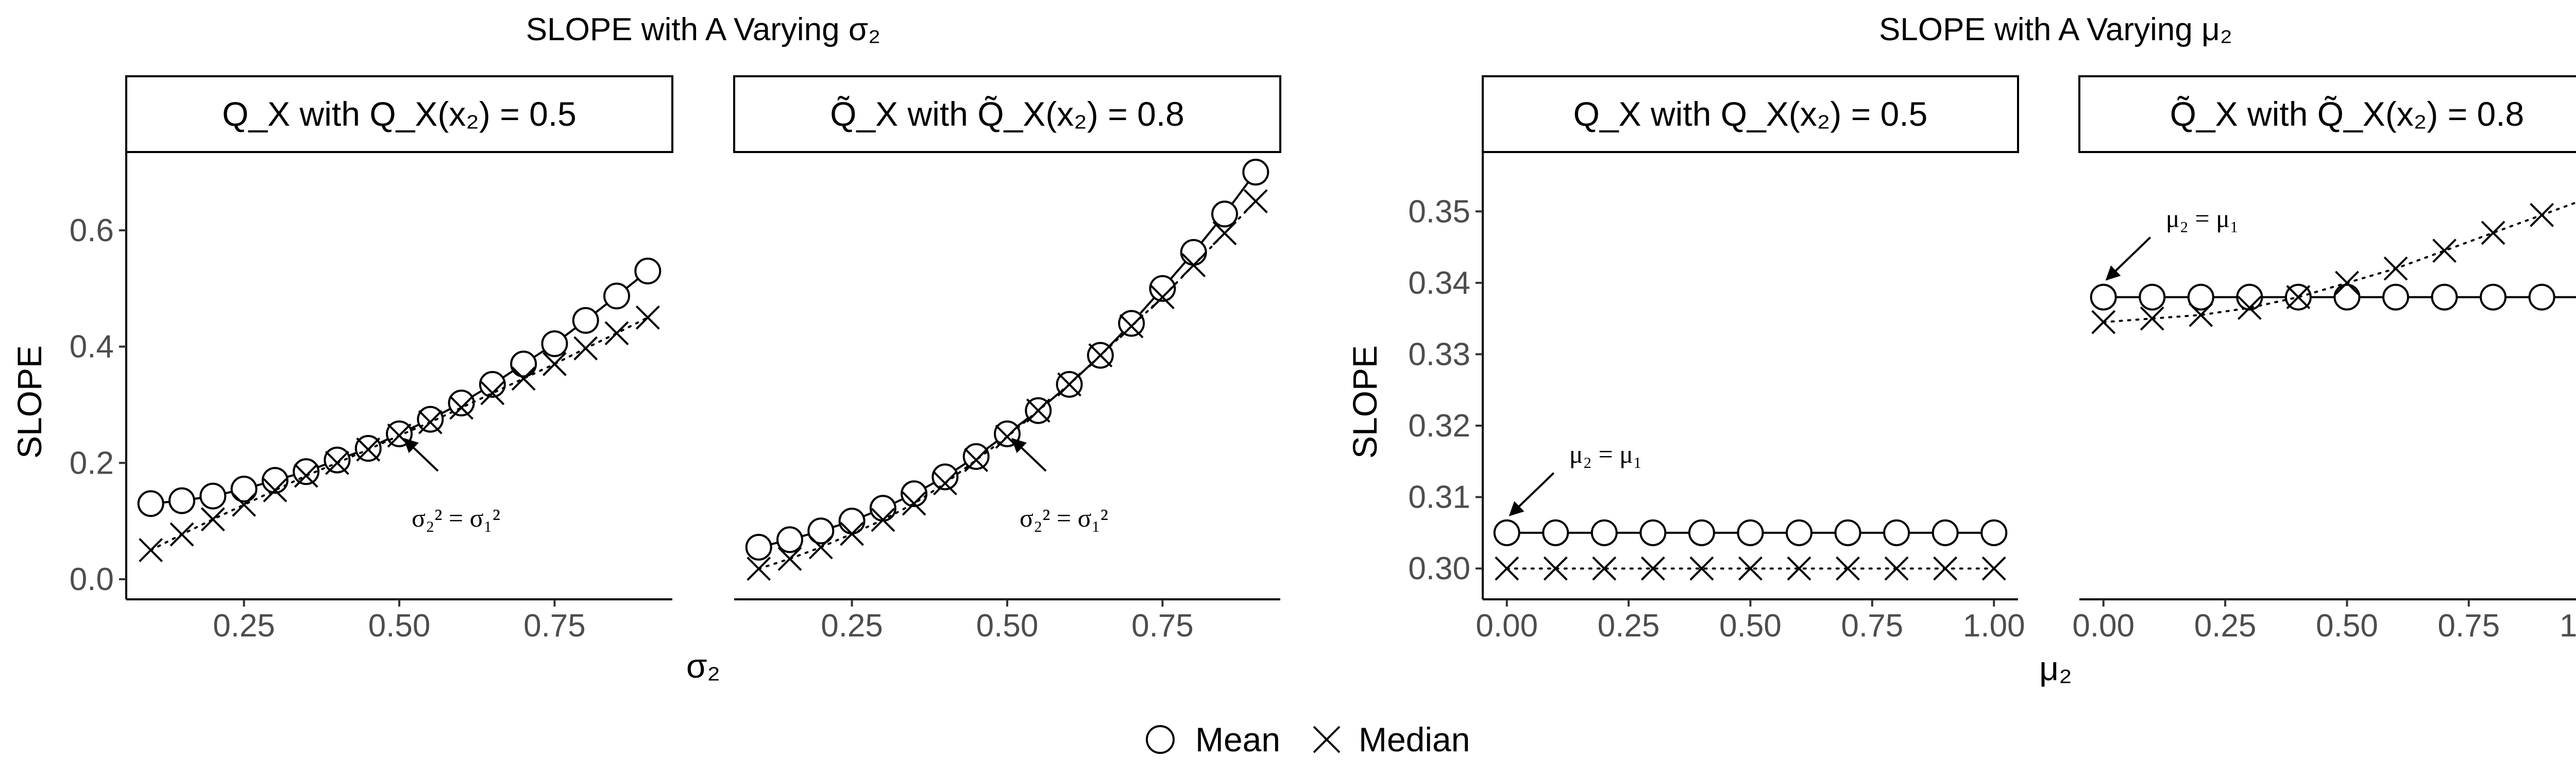 This screenshot has width=2576, height=773. I want to click on legend-mean-marker, so click(1160, 739).